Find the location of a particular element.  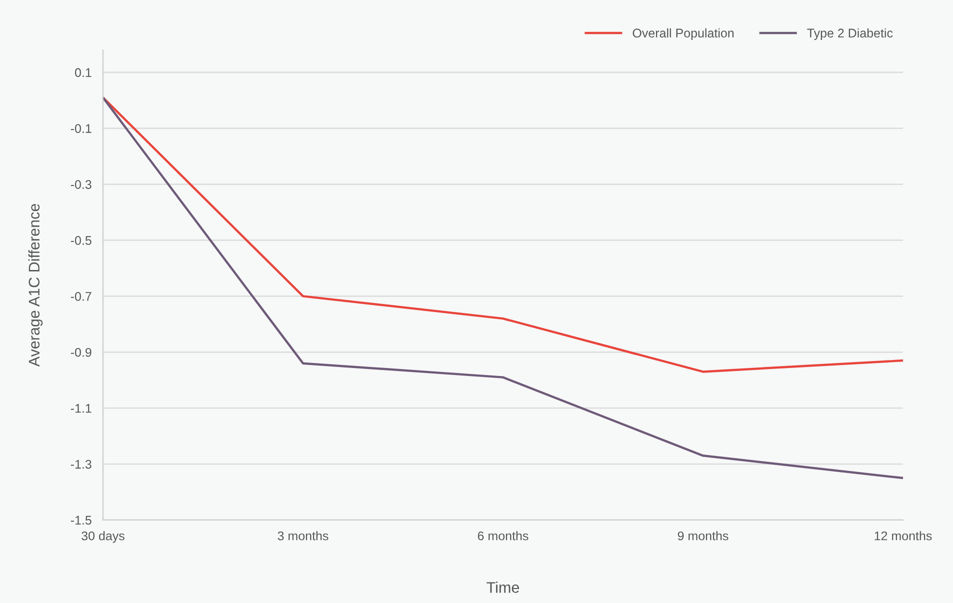

y-tick-label: -1.1 is located at coordinates (81, 408).